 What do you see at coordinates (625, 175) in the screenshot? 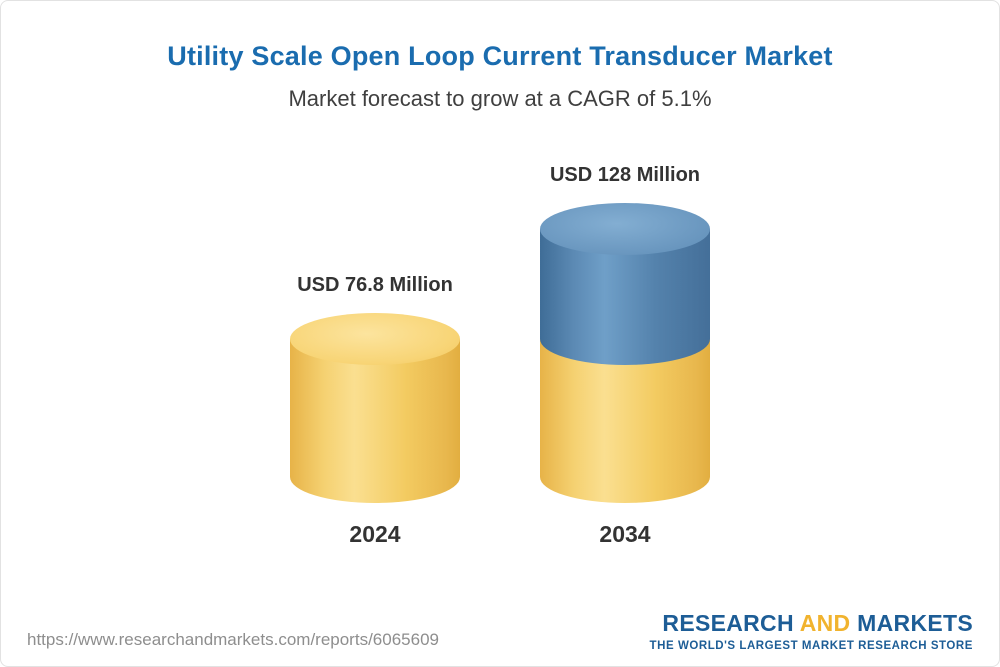
I see `value-label-2034: USD 128 Million` at bounding box center [625, 175].